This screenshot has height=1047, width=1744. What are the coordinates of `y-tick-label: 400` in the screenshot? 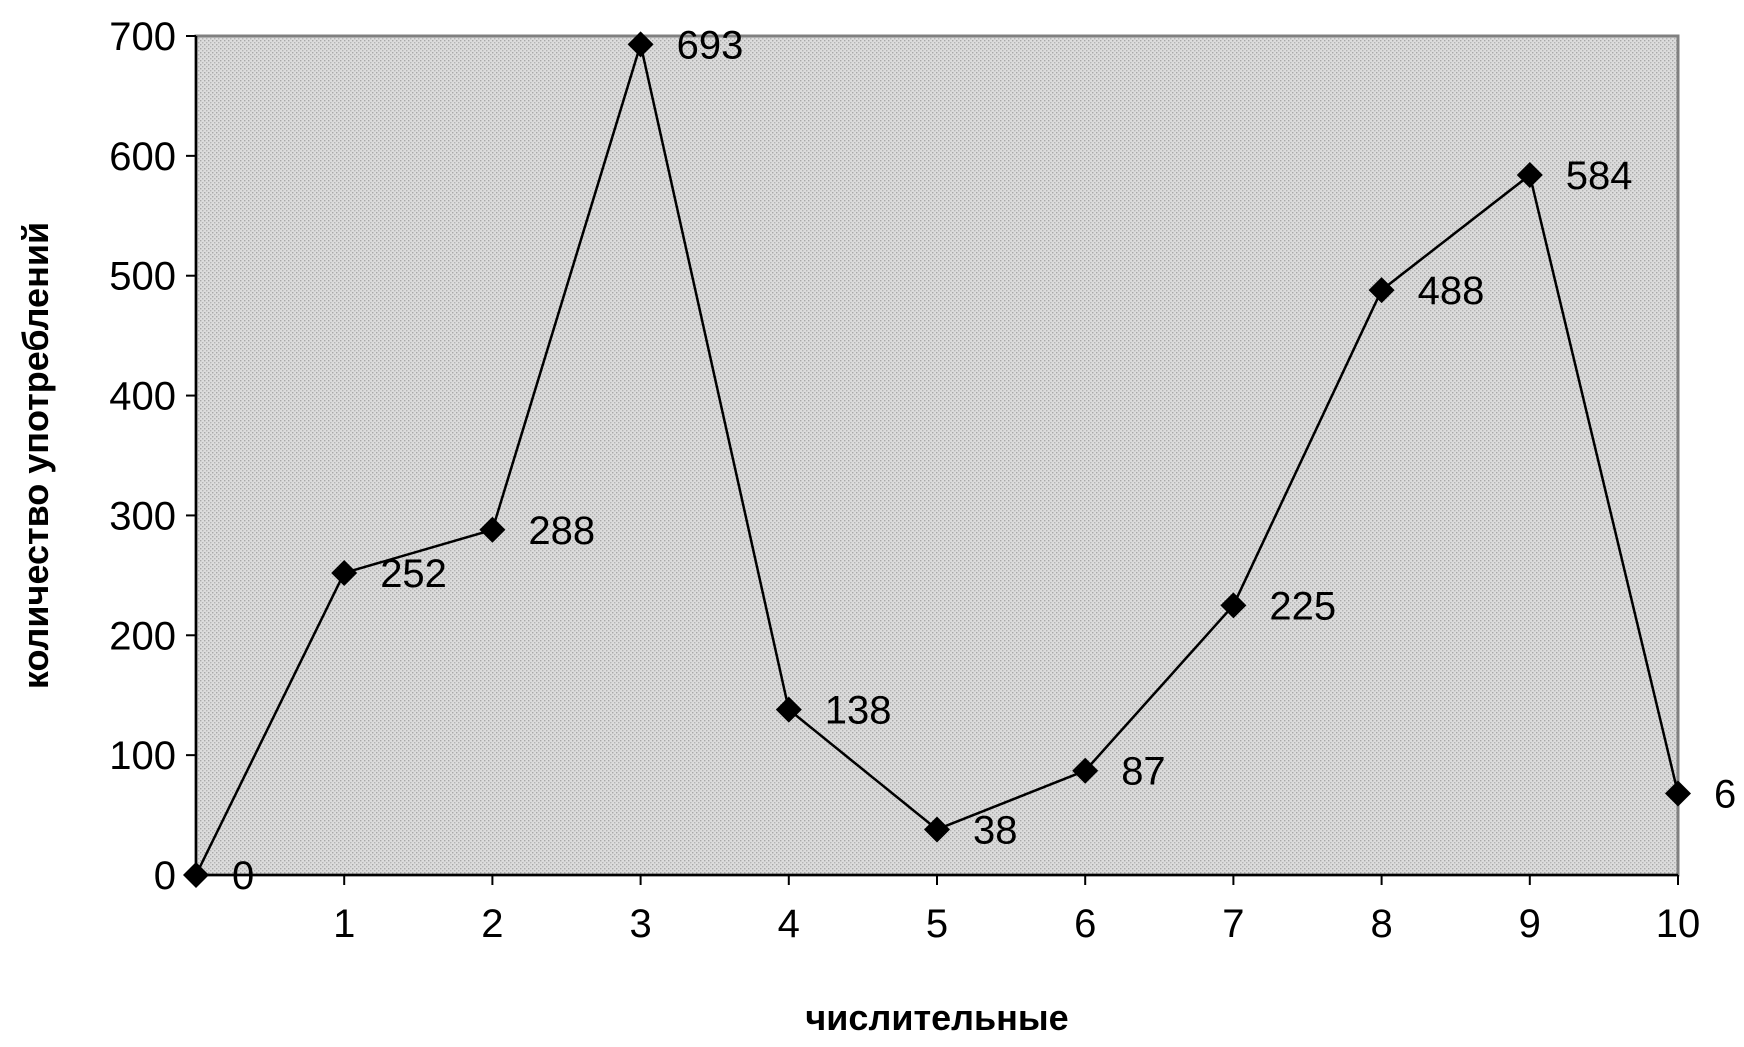 It's located at (142, 397).